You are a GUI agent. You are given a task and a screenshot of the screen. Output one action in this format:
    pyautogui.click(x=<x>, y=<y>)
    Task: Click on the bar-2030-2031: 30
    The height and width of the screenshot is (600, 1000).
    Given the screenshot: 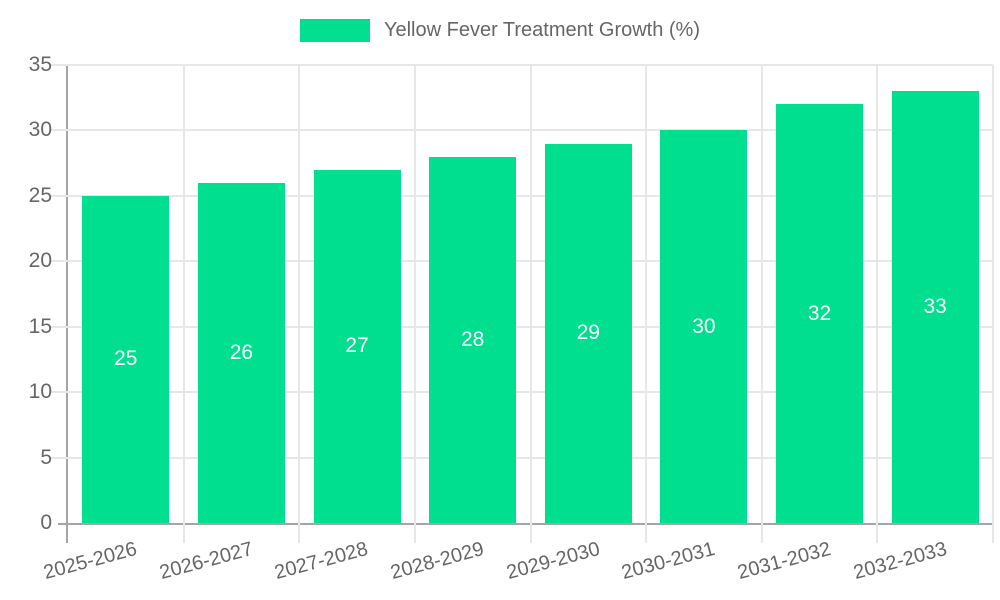 What is the action you would take?
    pyautogui.click(x=704, y=326)
    